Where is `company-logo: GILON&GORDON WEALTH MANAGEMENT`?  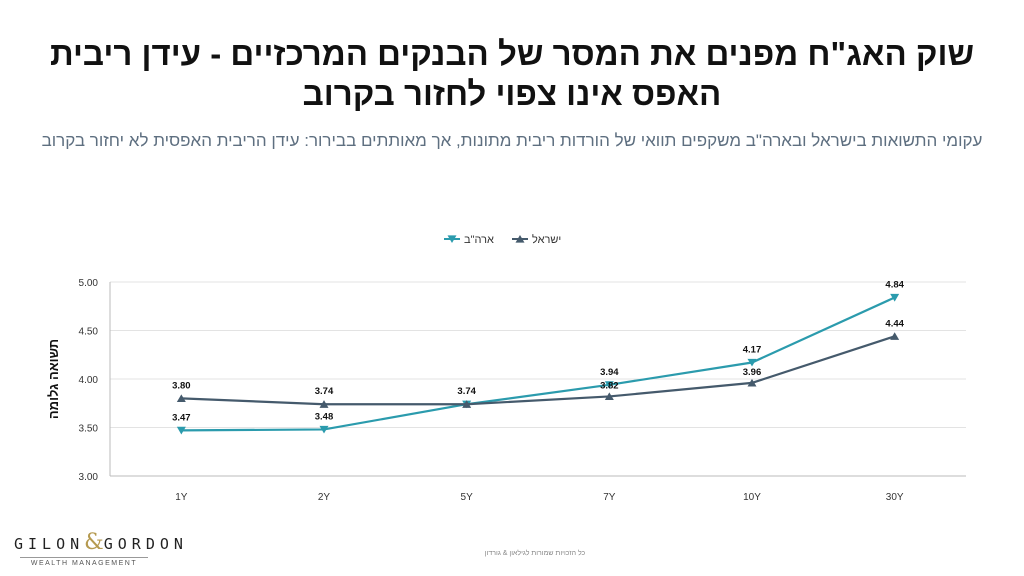
company-logo: GILON&GORDON WEALTH MANAGEMENT is located at coordinates (98, 548).